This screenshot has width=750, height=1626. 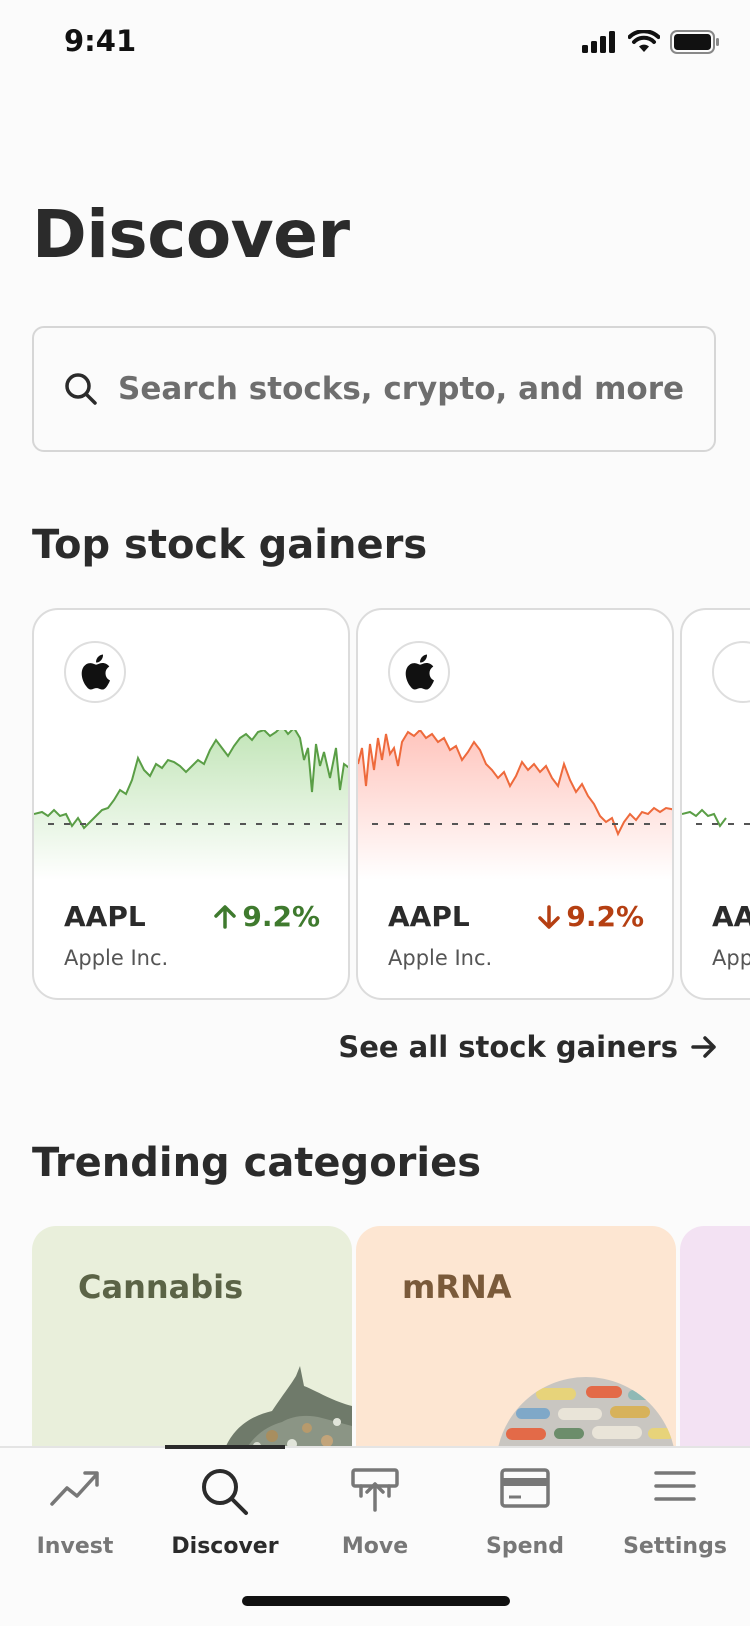 What do you see at coordinates (375, 46) in the screenshot?
I see `status-bar: 9:41` at bounding box center [375, 46].